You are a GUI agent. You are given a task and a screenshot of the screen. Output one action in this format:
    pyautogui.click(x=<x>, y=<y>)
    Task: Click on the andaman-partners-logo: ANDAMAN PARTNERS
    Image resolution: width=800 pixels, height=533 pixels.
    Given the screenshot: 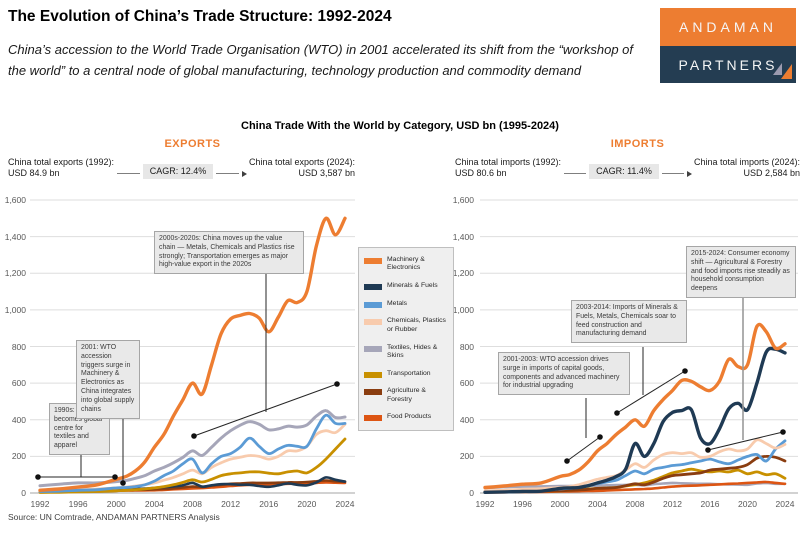 What is the action you would take?
    pyautogui.click(x=728, y=45)
    